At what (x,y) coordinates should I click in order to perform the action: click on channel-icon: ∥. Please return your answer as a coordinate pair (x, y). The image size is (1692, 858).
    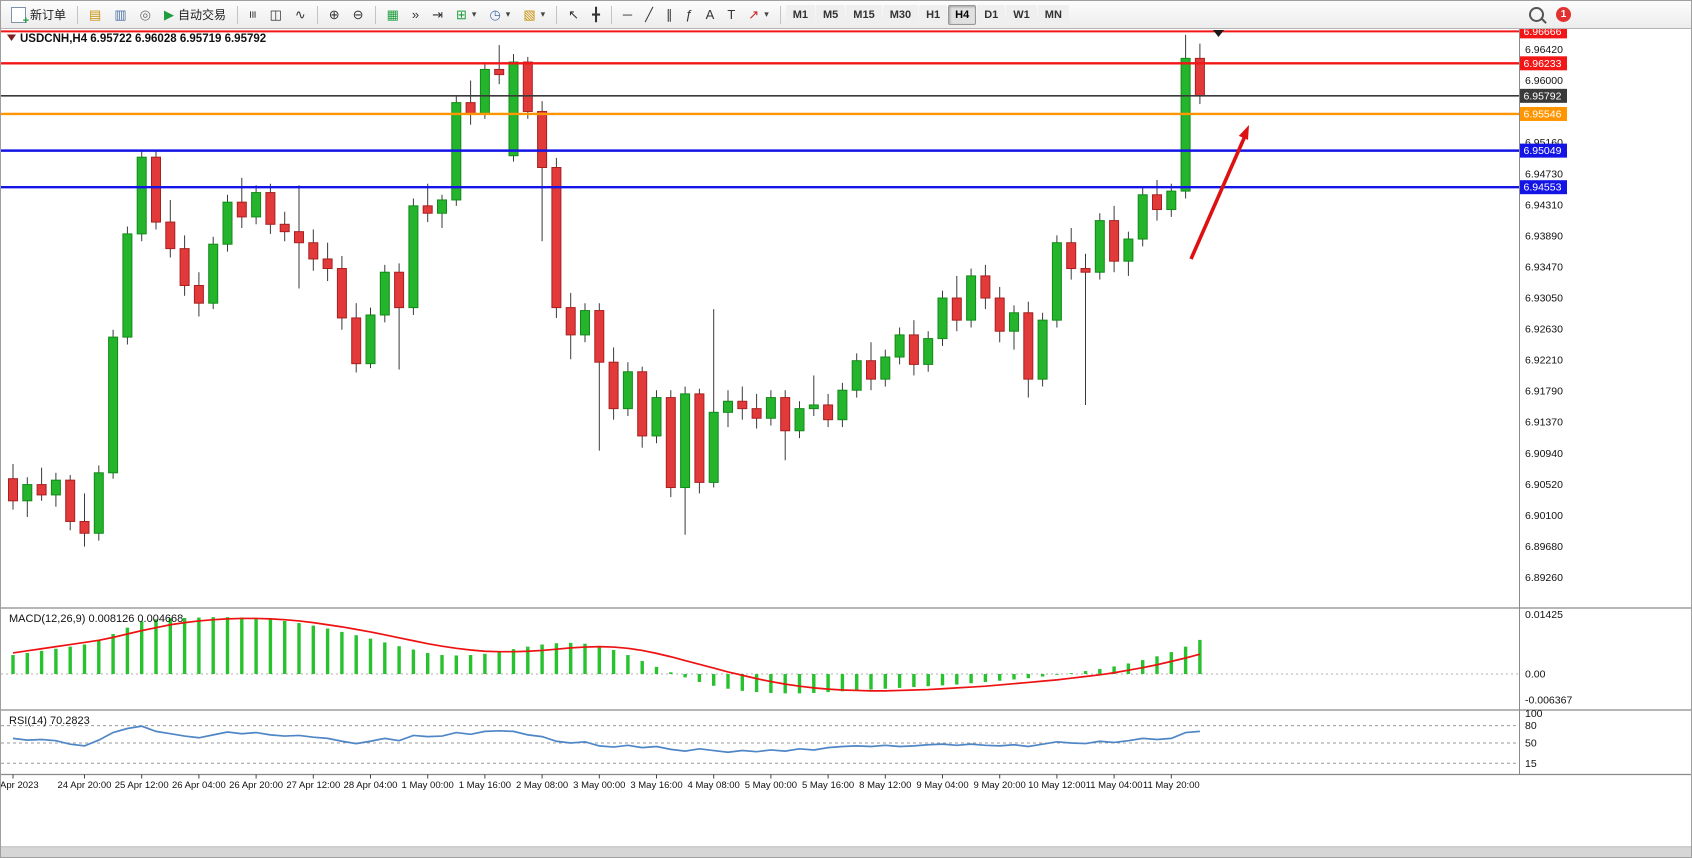
    Looking at the image, I should click on (669, 14).